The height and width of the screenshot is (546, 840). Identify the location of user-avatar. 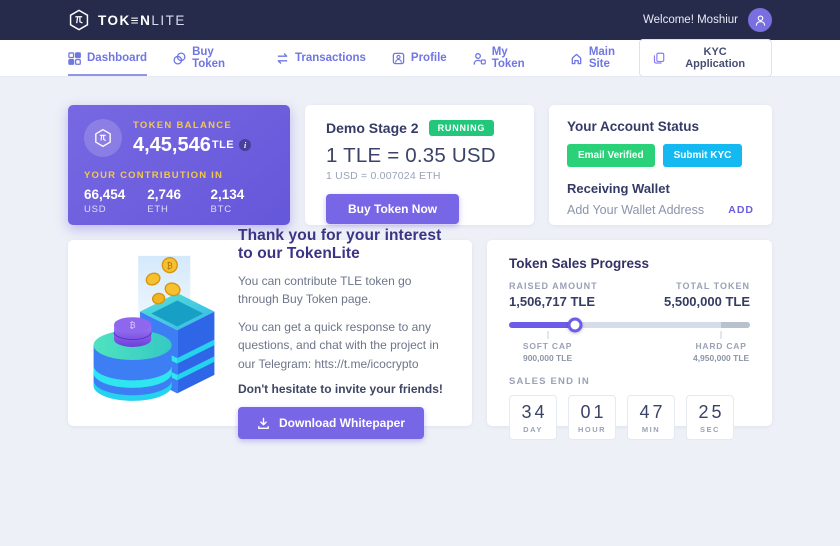
(760, 20).